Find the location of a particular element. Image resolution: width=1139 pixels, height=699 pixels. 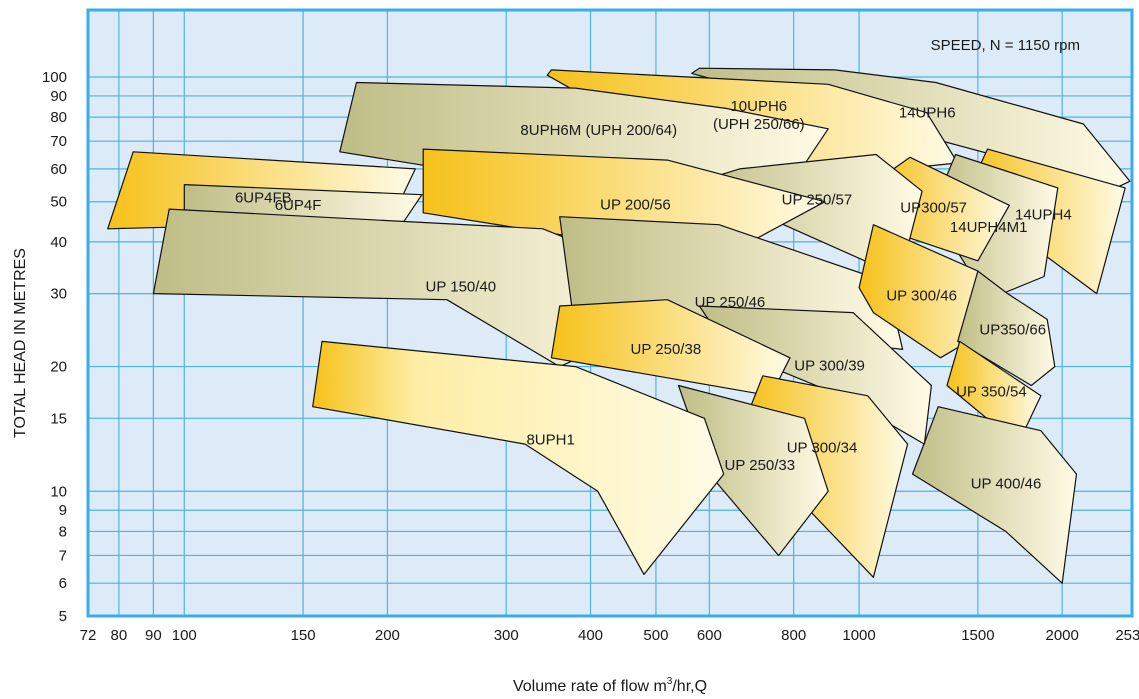

y-tick-label: 50 is located at coordinates (58, 202).